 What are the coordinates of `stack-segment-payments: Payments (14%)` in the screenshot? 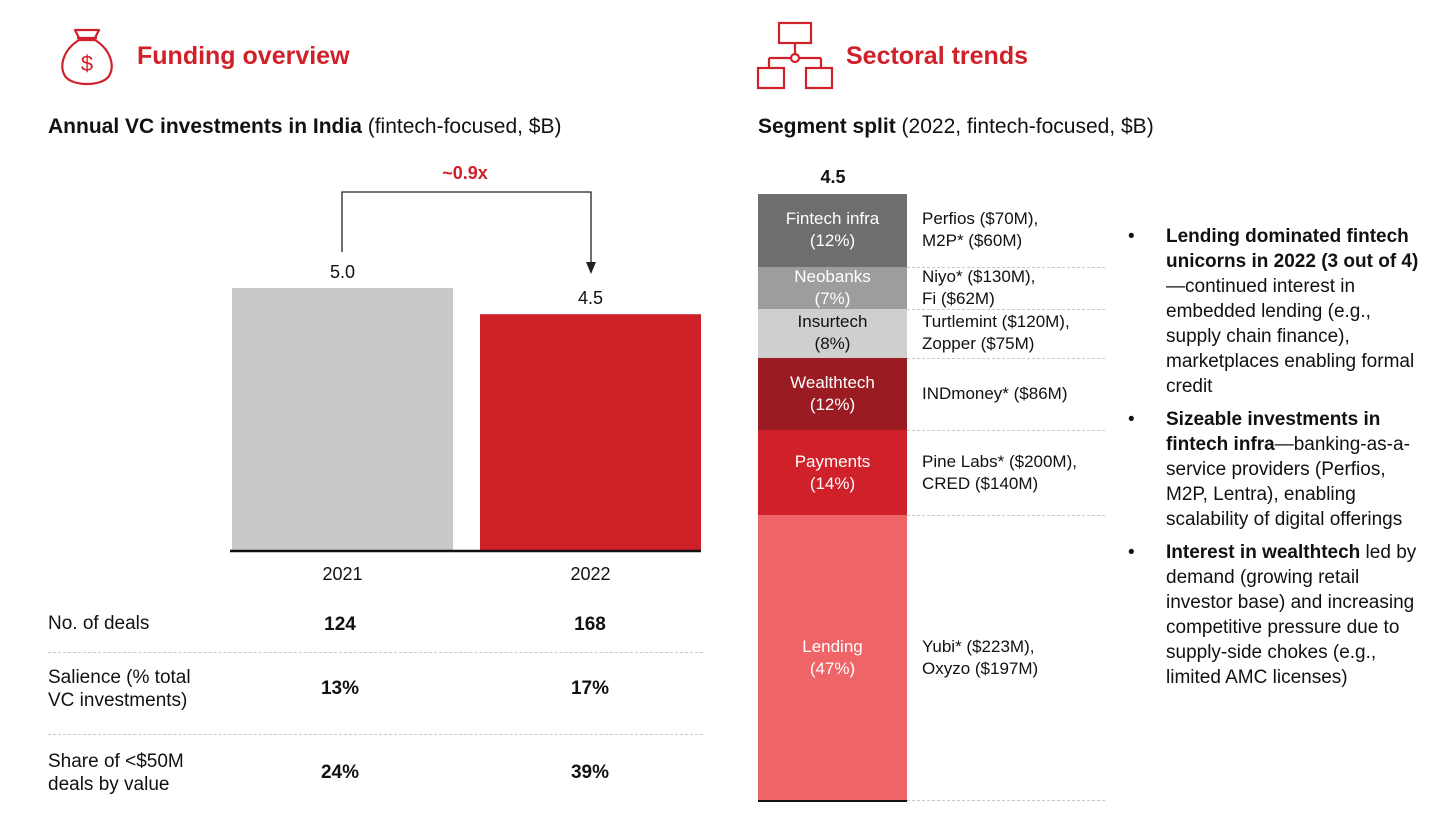 It's located at (832, 473).